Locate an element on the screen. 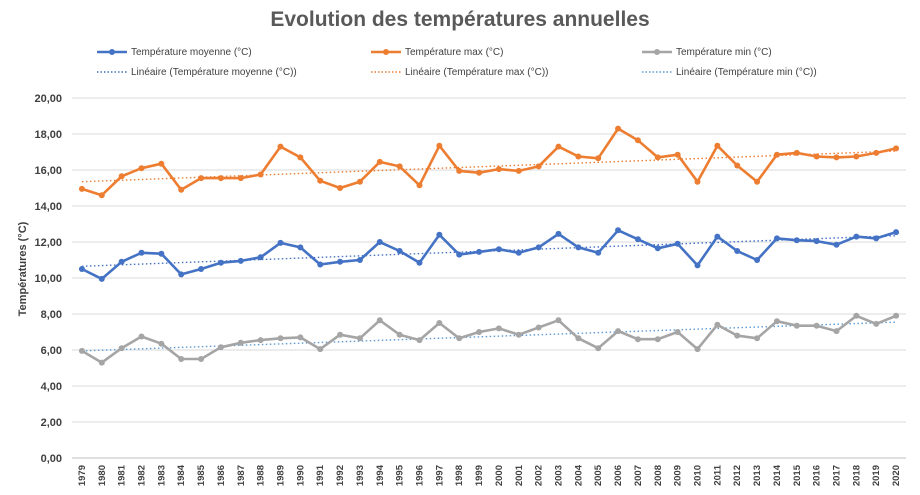  legend-dotted-line-icon is located at coordinates (112, 72).